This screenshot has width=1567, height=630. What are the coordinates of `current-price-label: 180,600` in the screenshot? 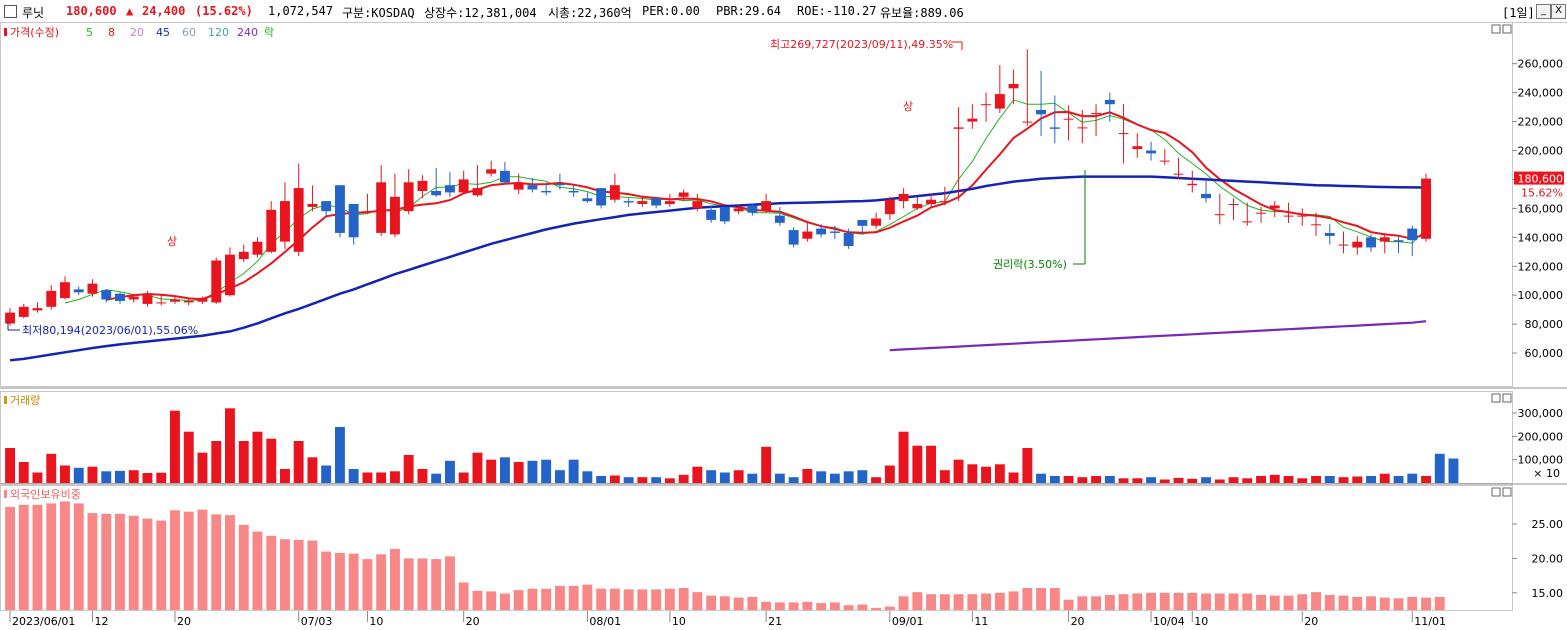 It's located at (1541, 179).